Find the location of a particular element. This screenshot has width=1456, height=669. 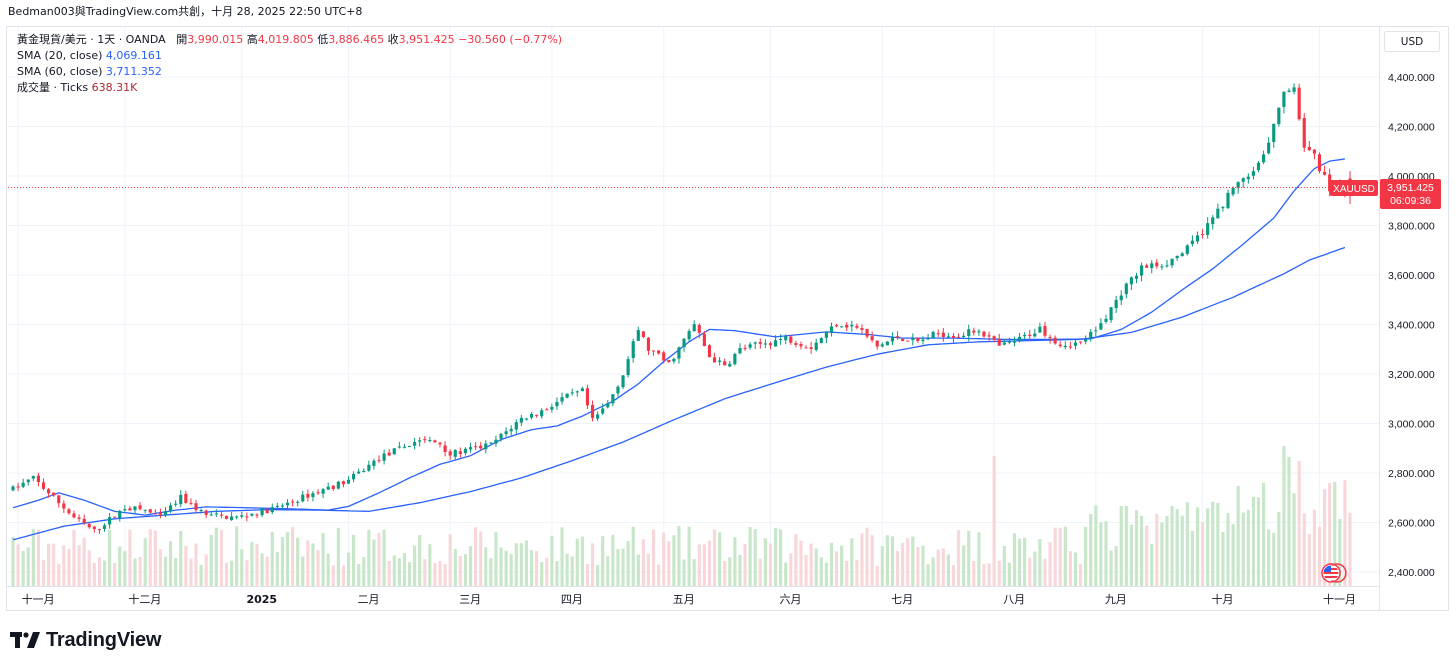

currency-button: USD is located at coordinates (1412, 41).